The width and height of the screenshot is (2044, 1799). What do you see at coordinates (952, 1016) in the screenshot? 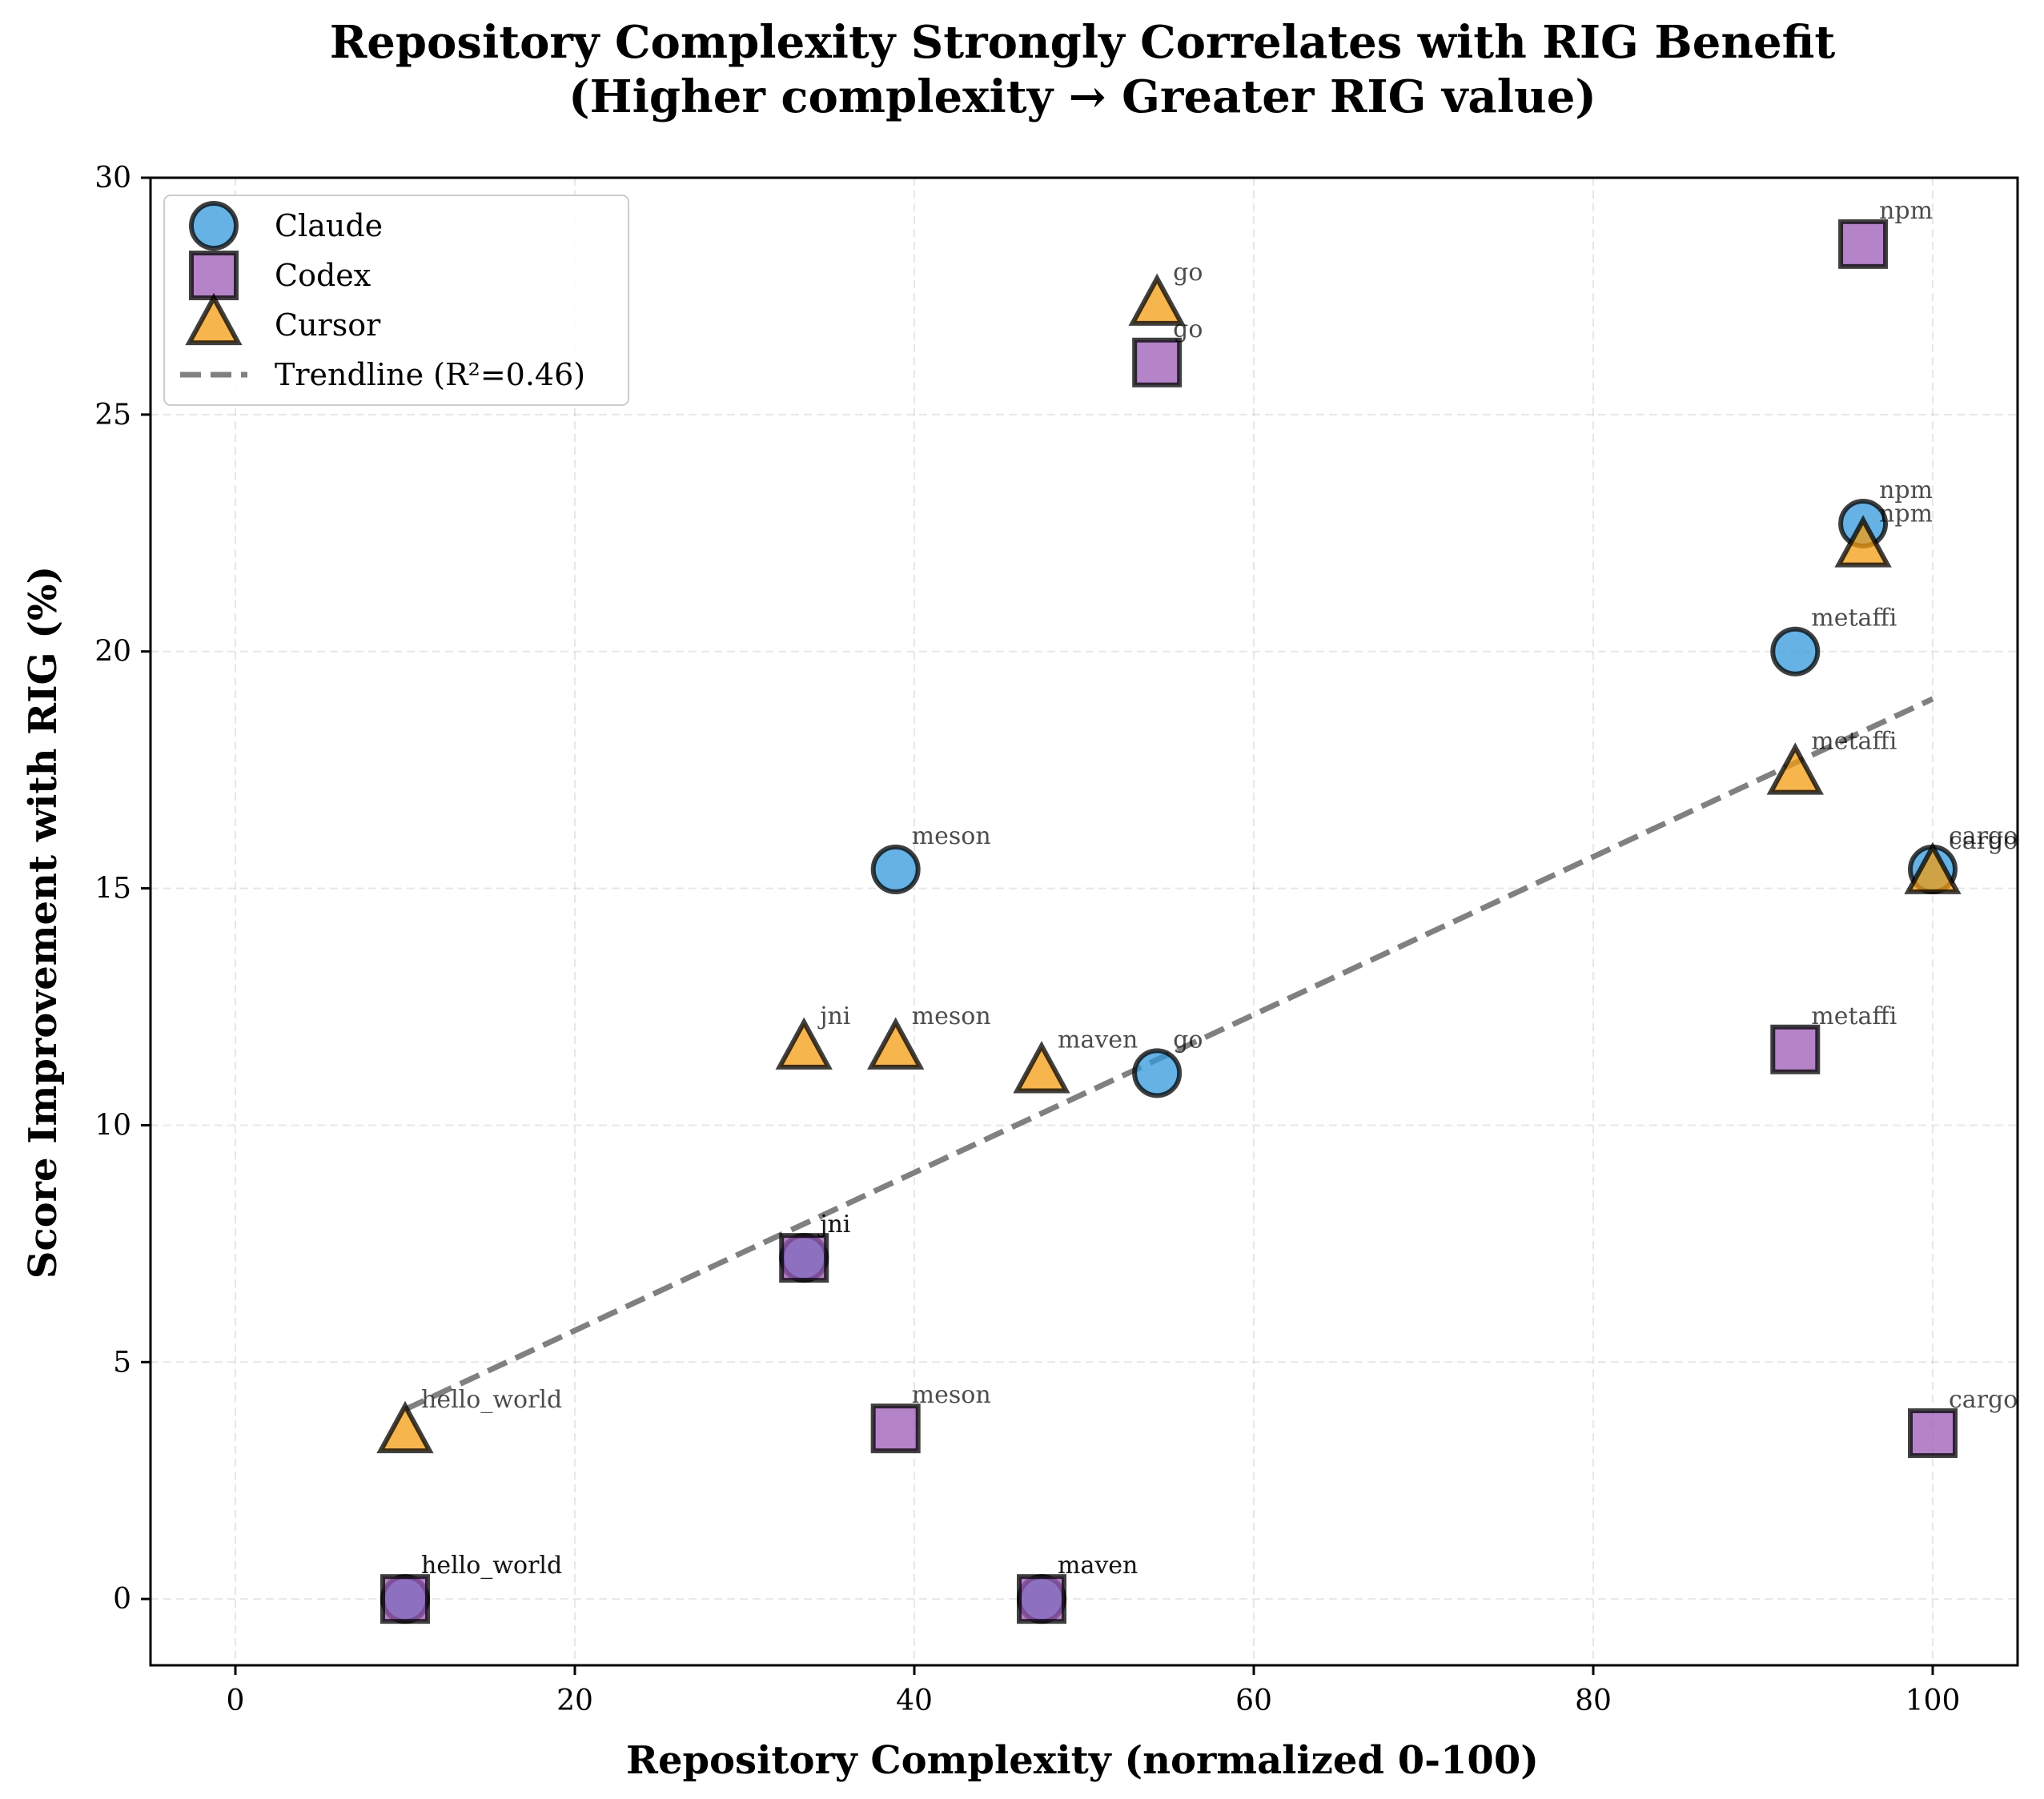
I see `cursor-point-label: meson` at bounding box center [952, 1016].